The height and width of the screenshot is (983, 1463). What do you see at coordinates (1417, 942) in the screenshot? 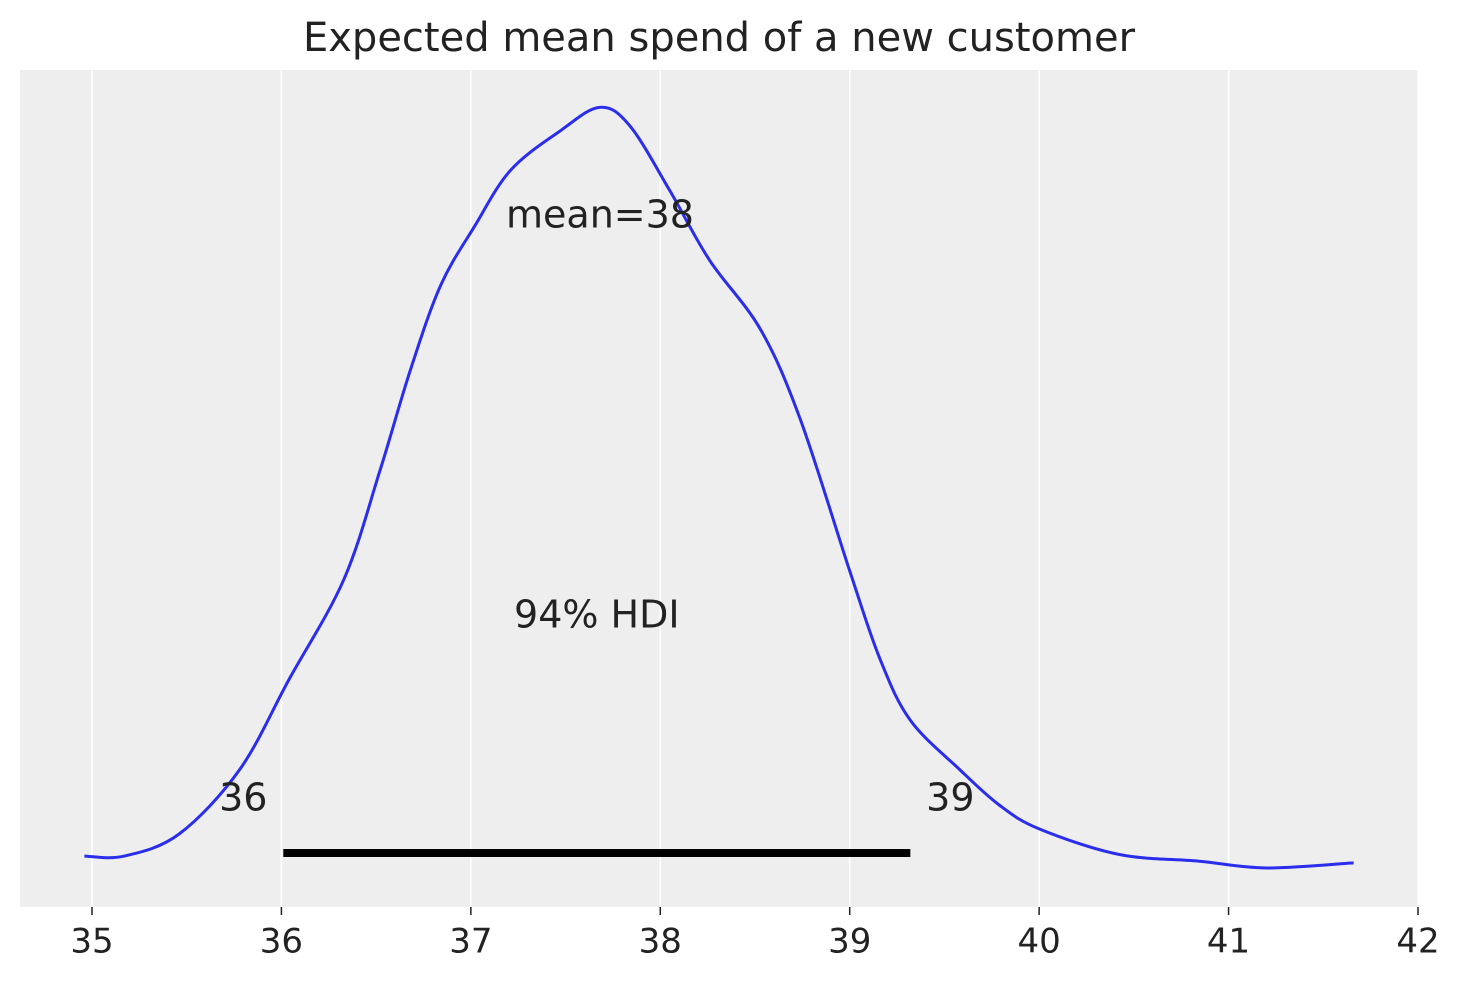
I see `x-tick-label: 42` at bounding box center [1417, 942].